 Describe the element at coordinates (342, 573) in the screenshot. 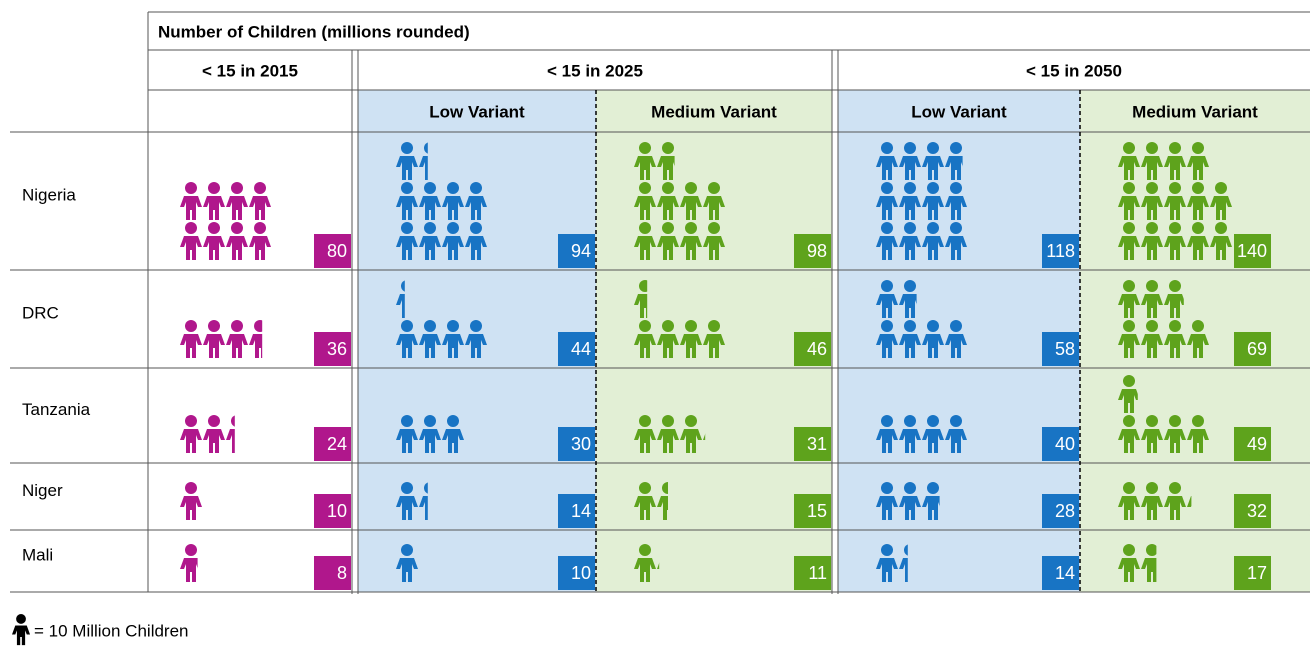

I see `value-label: 8` at that location.